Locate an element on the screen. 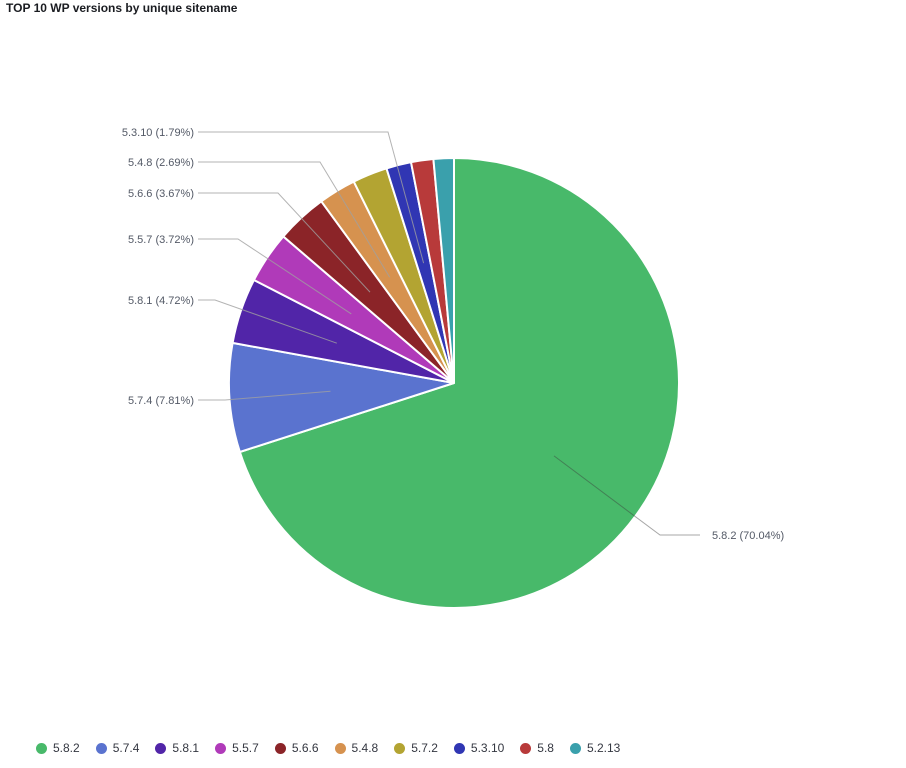 The width and height of the screenshot is (906, 768). legend-item-5-8-1: 5.8.1 is located at coordinates (177, 748).